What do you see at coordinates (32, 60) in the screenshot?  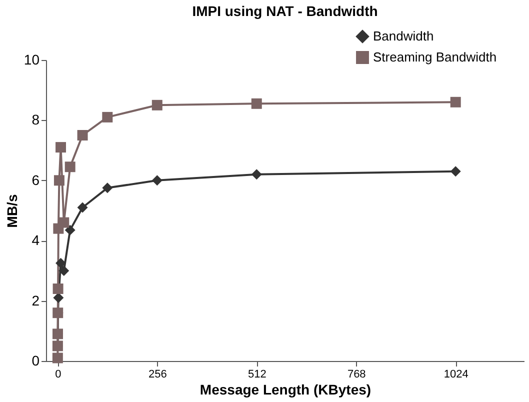 I see `y-tick-label: 10` at bounding box center [32, 60].